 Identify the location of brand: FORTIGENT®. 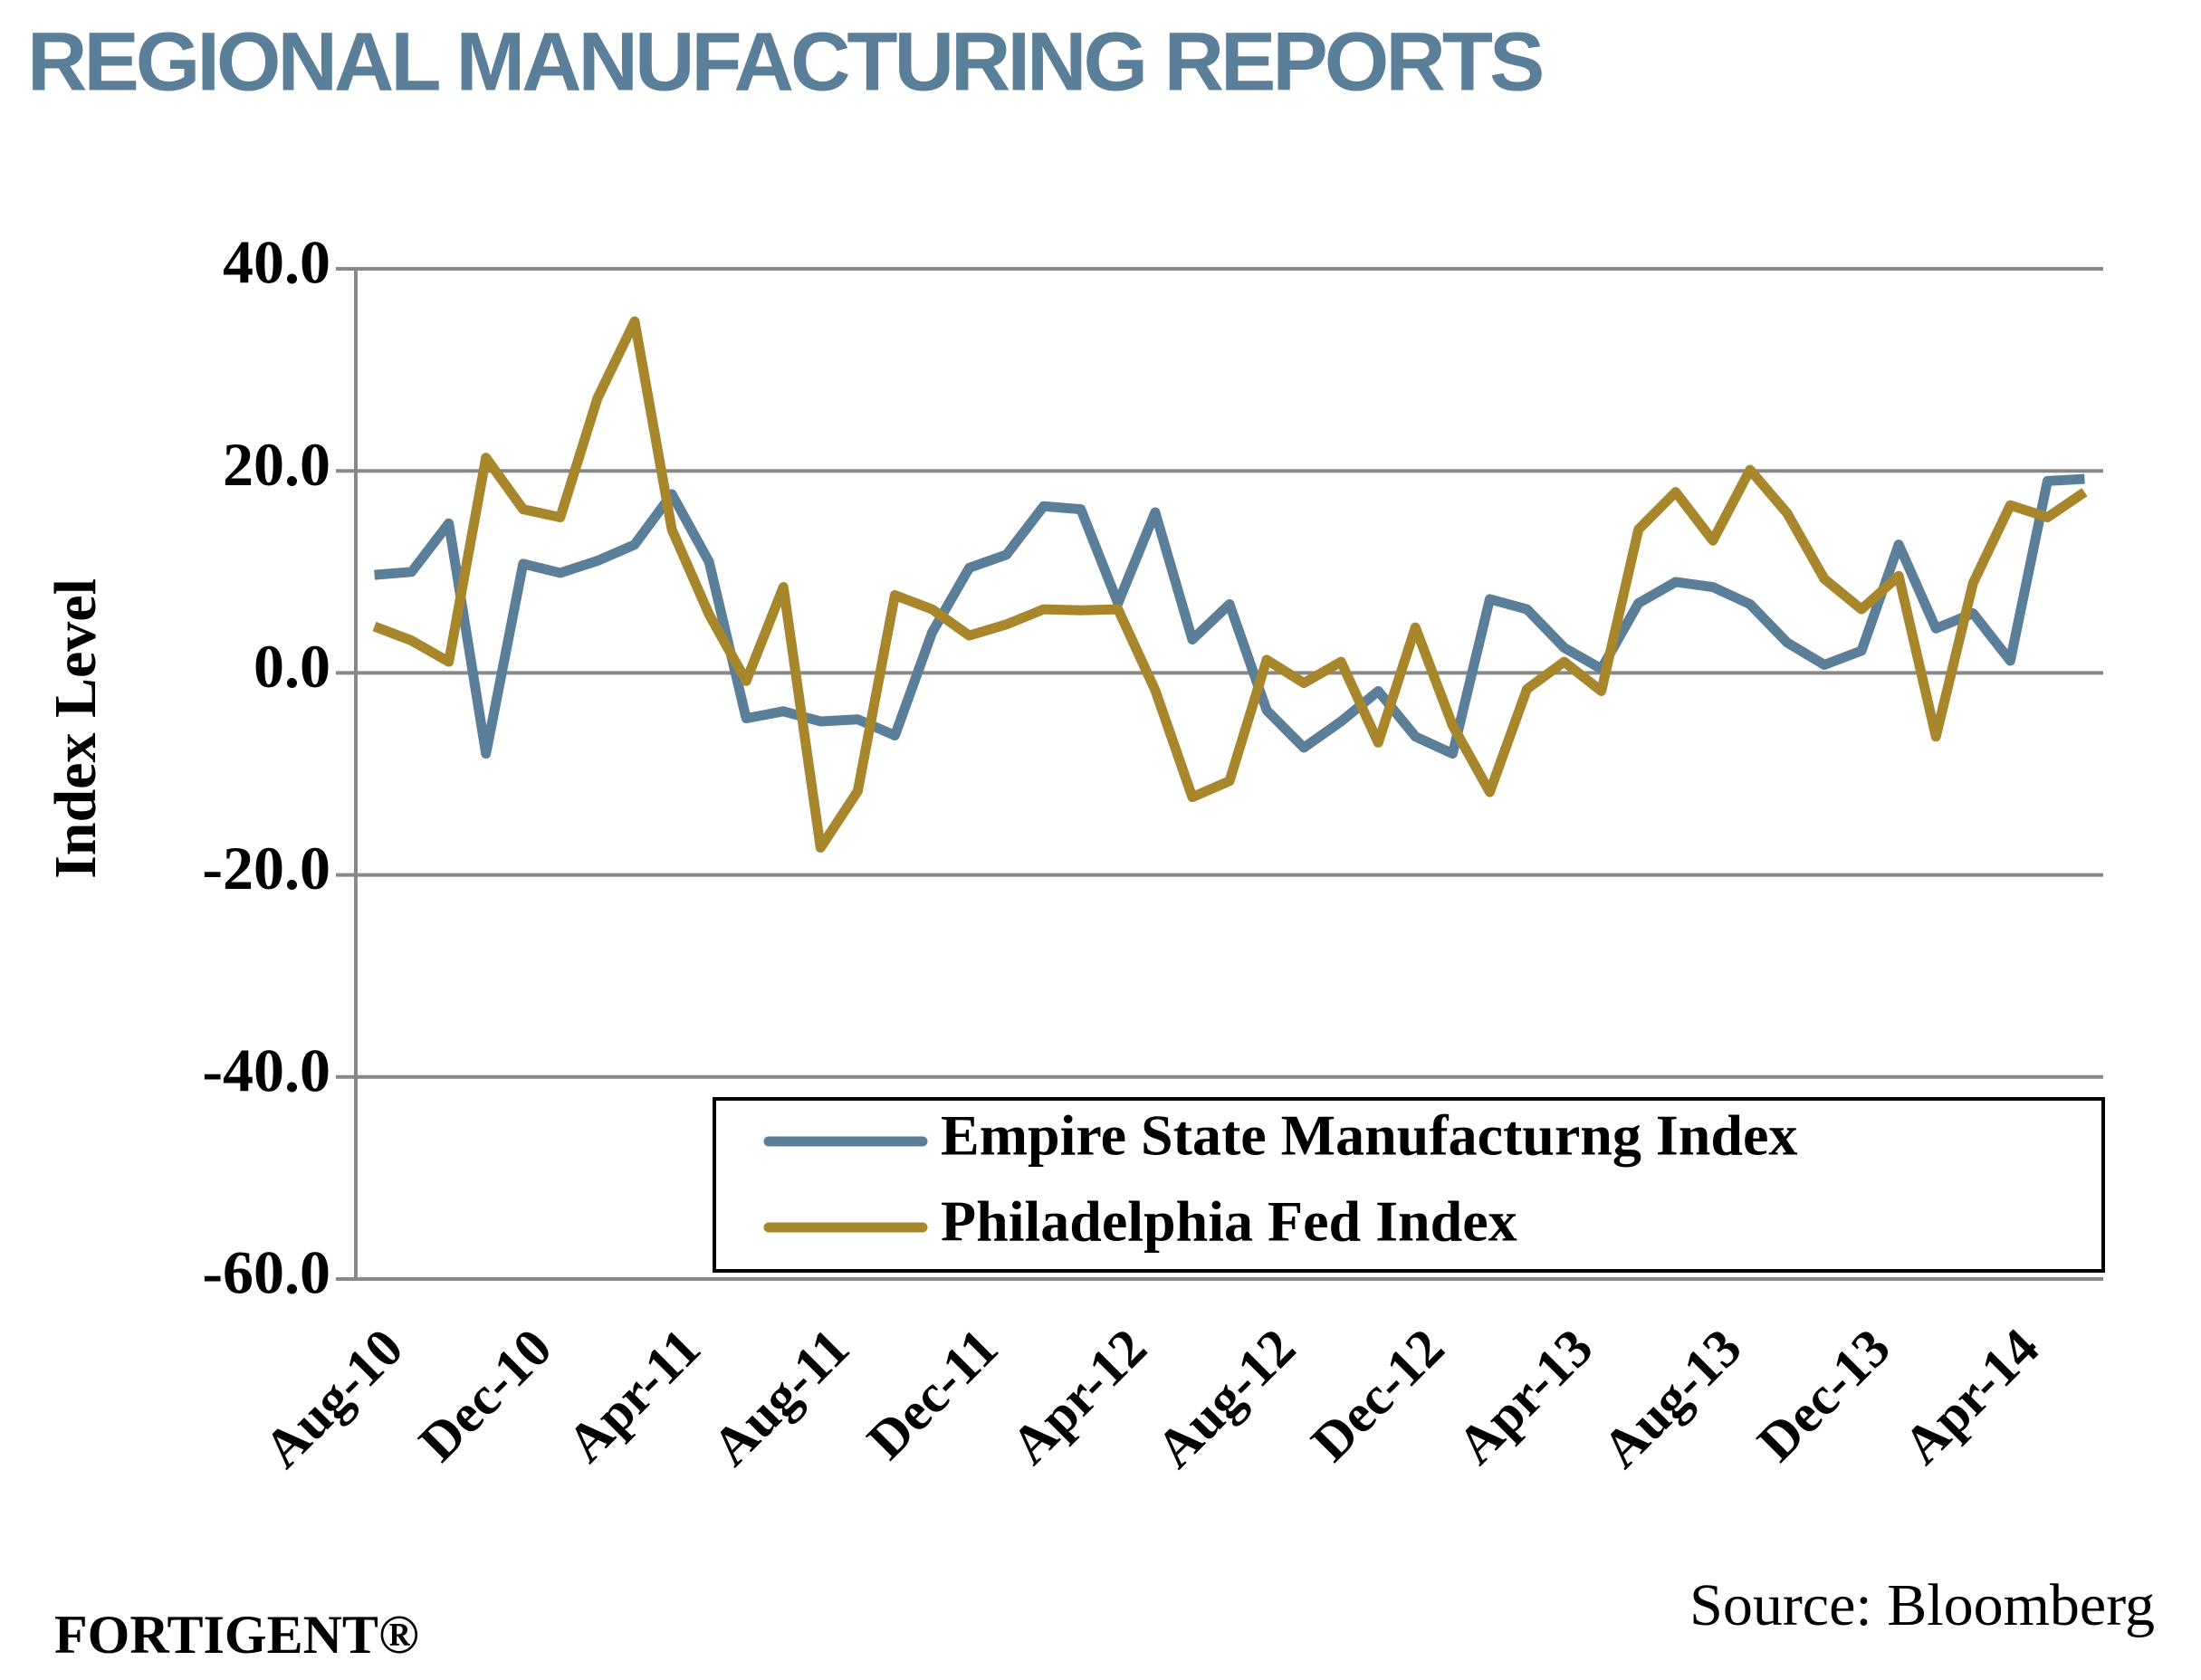
(237, 1635).